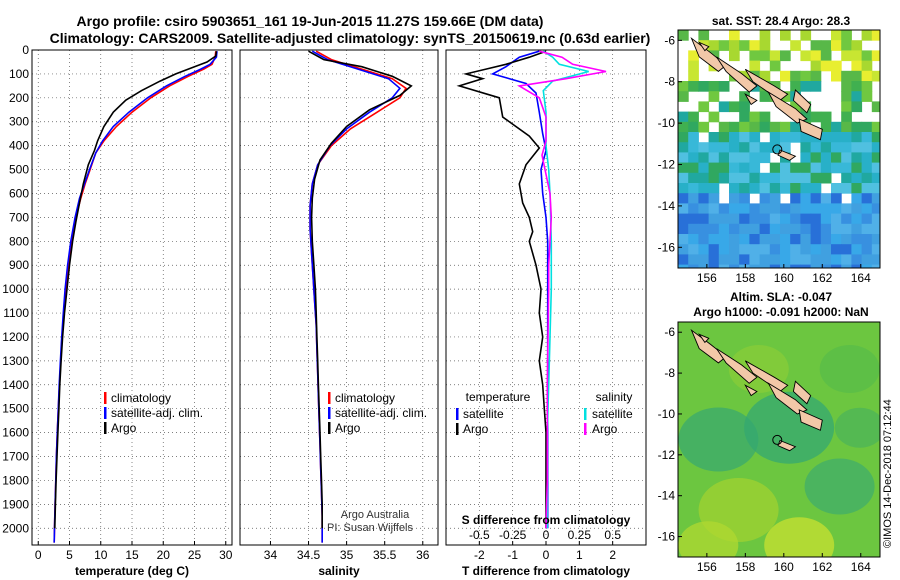 The image size is (900, 580). What do you see at coordinates (15, 504) in the screenshot?
I see `y-tick-label: 1900` at bounding box center [15, 504].